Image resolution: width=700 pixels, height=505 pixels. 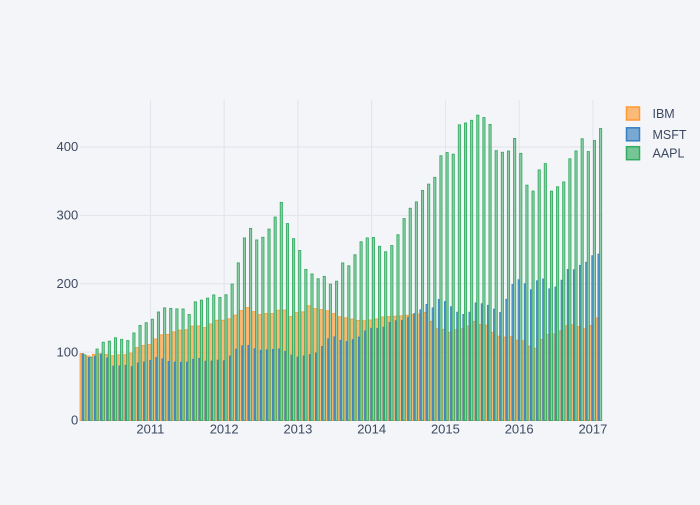 I want to click on svg-text: 2015, so click(x=445, y=429).